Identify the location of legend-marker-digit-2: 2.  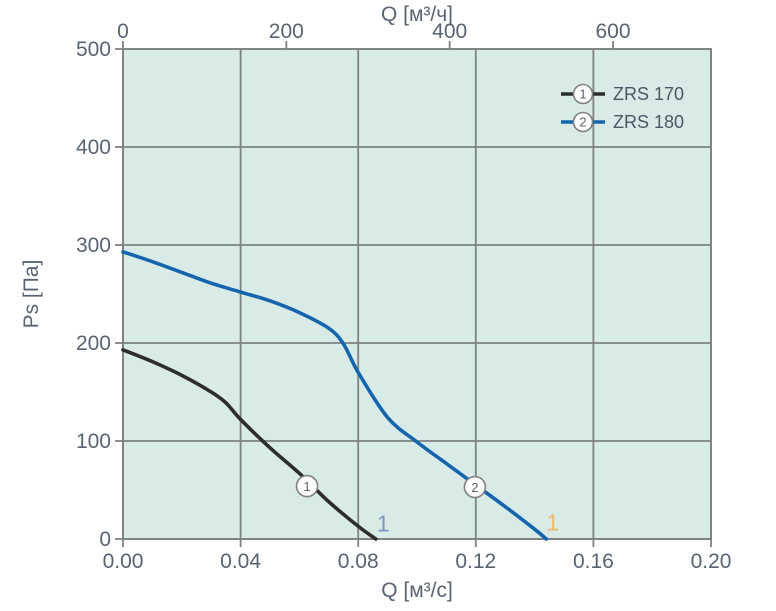
(582, 122).